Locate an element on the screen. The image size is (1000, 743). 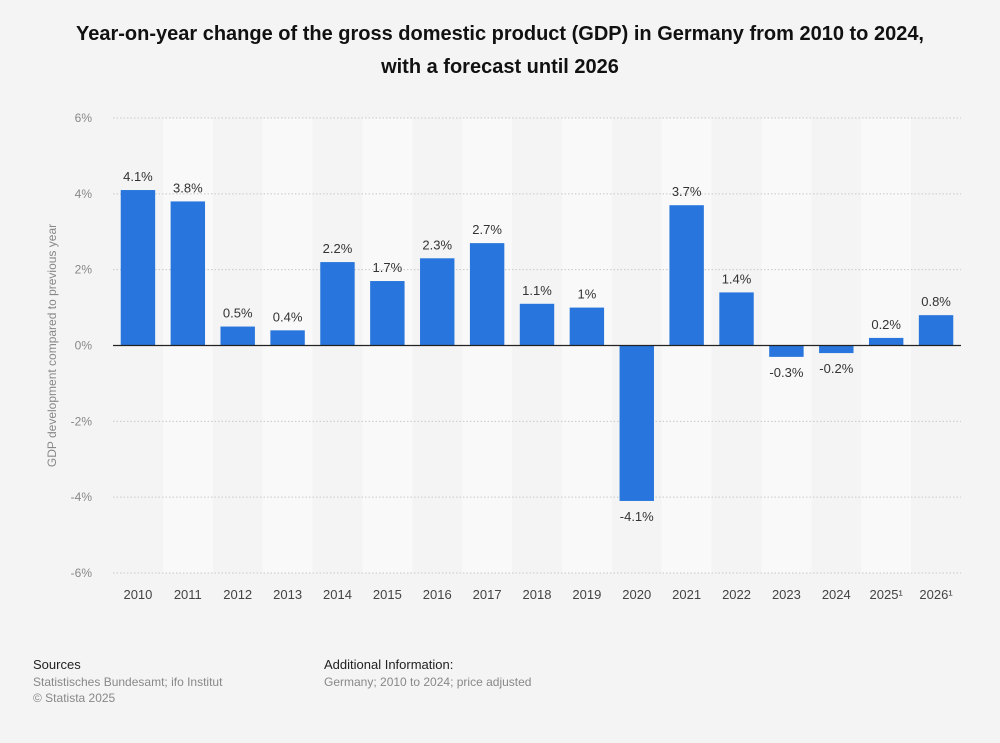
data-label: 3.8% is located at coordinates (188, 187).